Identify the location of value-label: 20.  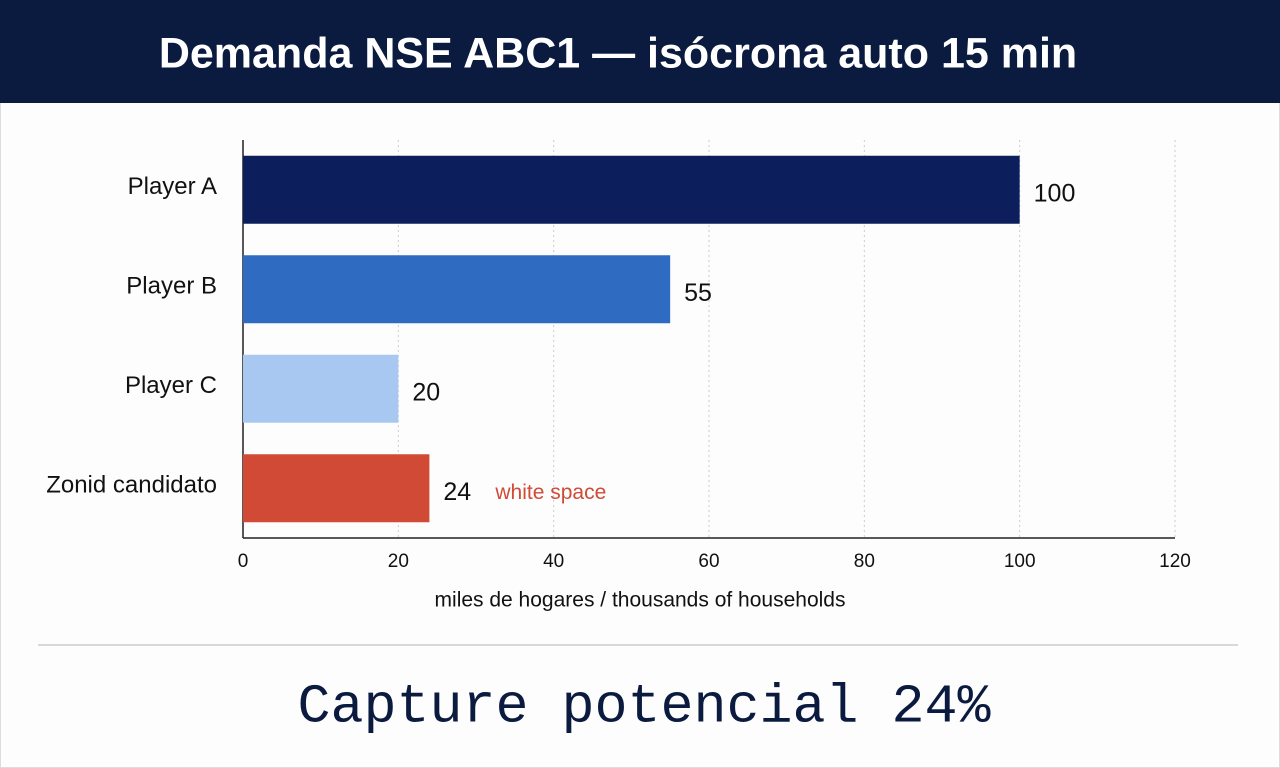
(426, 392).